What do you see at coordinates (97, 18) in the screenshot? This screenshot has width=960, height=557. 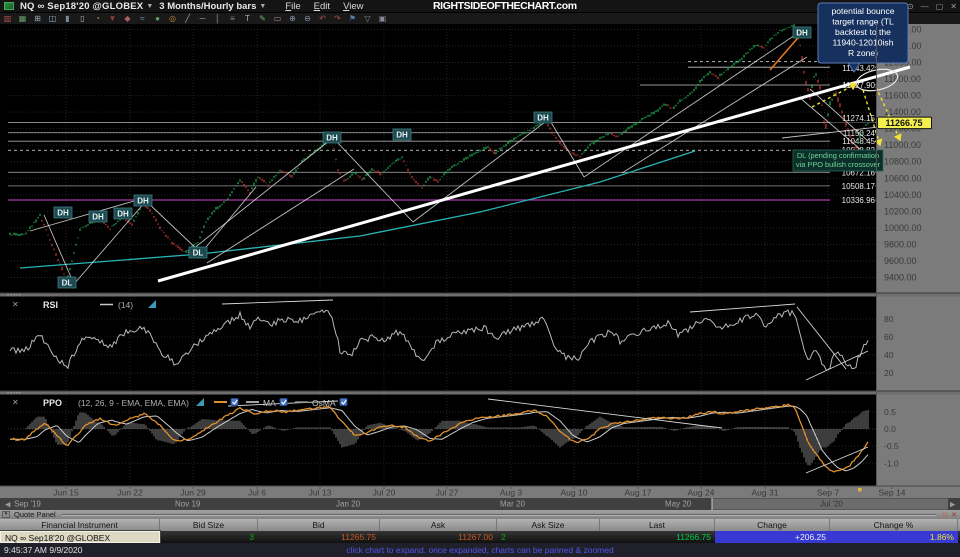 I see `pie-icon: ◔` at bounding box center [97, 18].